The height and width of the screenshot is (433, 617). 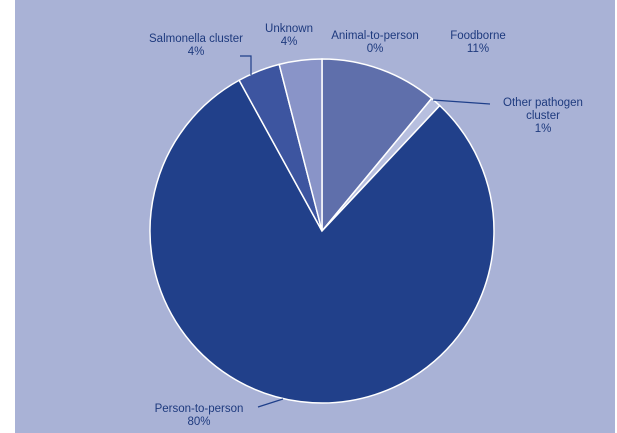 What do you see at coordinates (198, 422) in the screenshot?
I see `label-line: 80%` at bounding box center [198, 422].